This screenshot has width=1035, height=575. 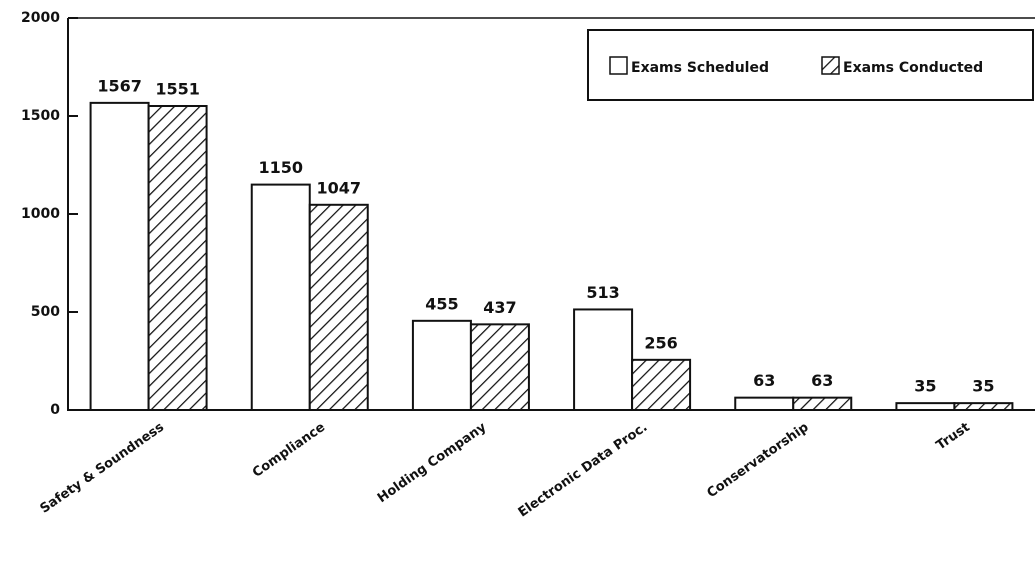 What do you see at coordinates (280, 167) in the screenshot?
I see `value-label: 1150` at bounding box center [280, 167].